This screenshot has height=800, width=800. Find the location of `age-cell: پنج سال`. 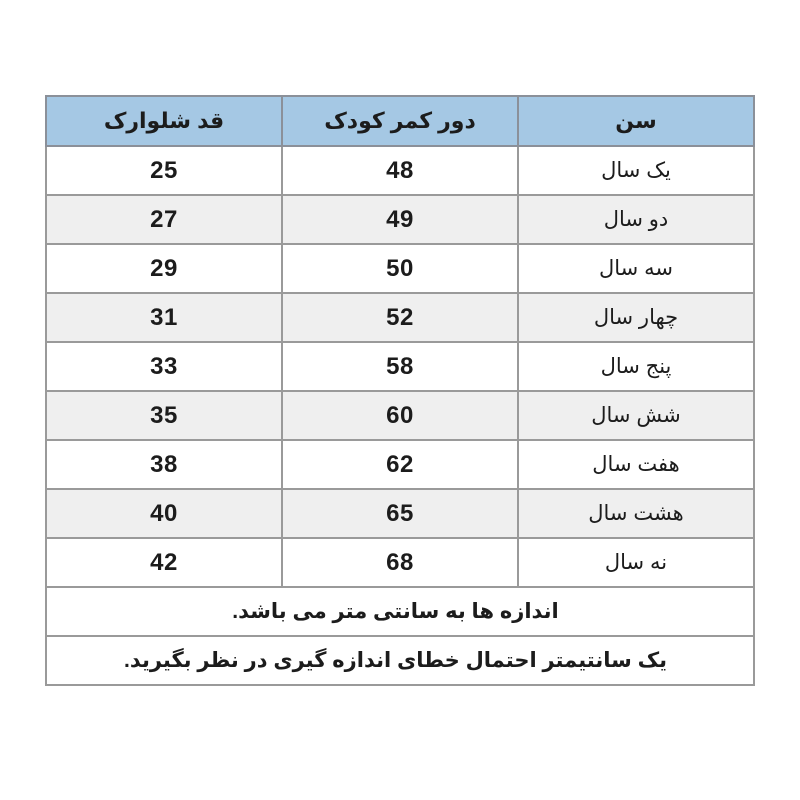

age-cell: پنج سال is located at coordinates (636, 366).